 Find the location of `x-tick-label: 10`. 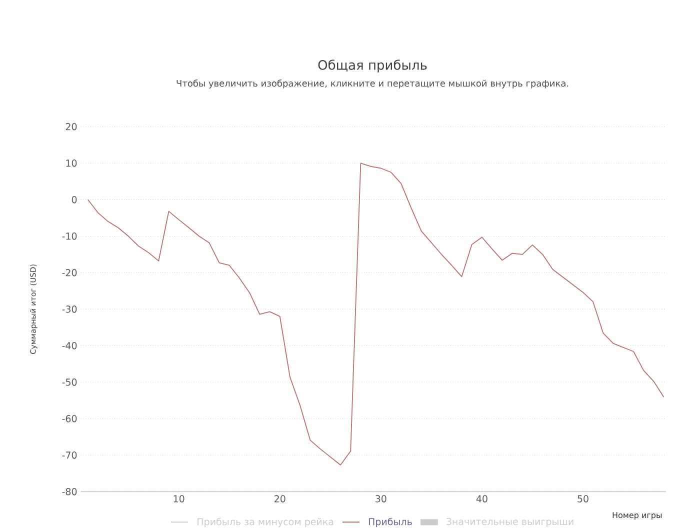

x-tick-label: 10 is located at coordinates (179, 499).